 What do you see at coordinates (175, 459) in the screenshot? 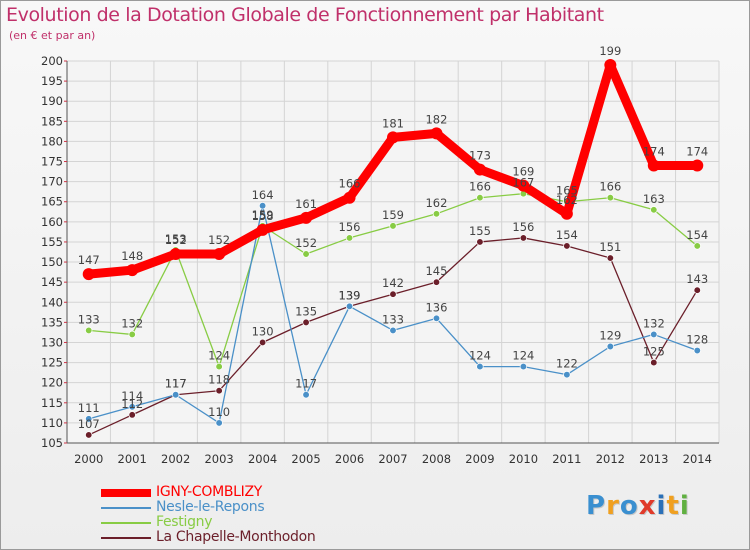
I see `x-tick-label: 2002` at bounding box center [175, 459].